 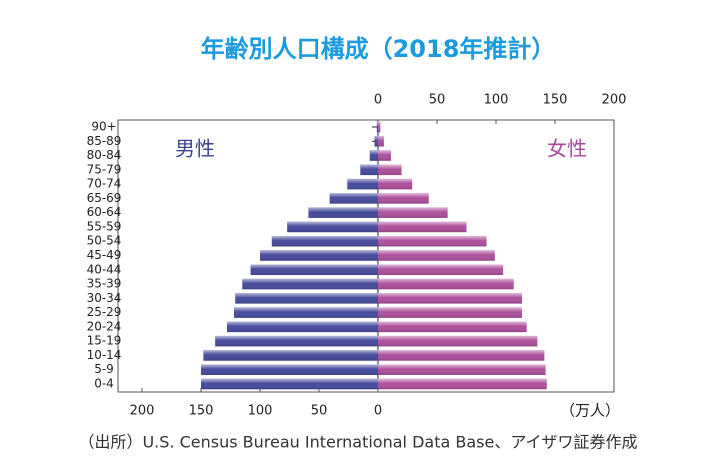 I want to click on x-tick-label-bottom: 50, so click(x=319, y=411).